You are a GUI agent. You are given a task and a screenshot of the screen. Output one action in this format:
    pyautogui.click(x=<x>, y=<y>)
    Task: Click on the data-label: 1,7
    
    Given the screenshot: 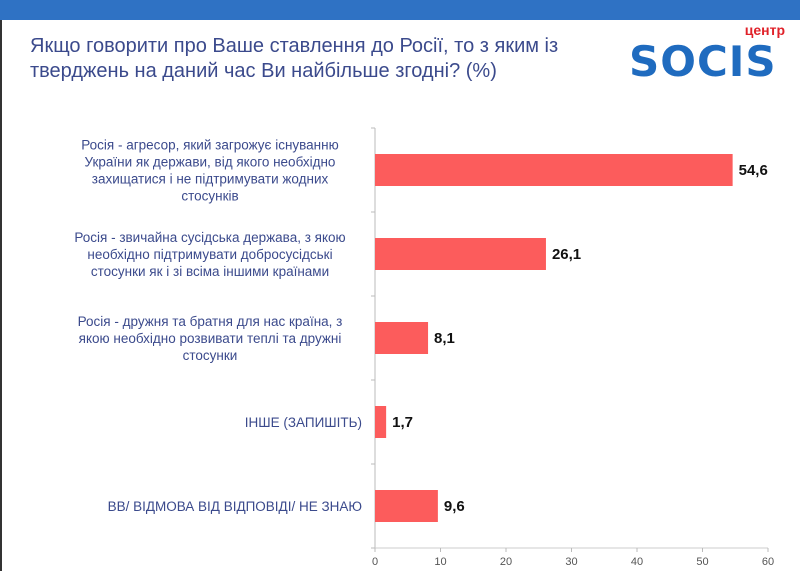 What is the action you would take?
    pyautogui.click(x=402, y=422)
    